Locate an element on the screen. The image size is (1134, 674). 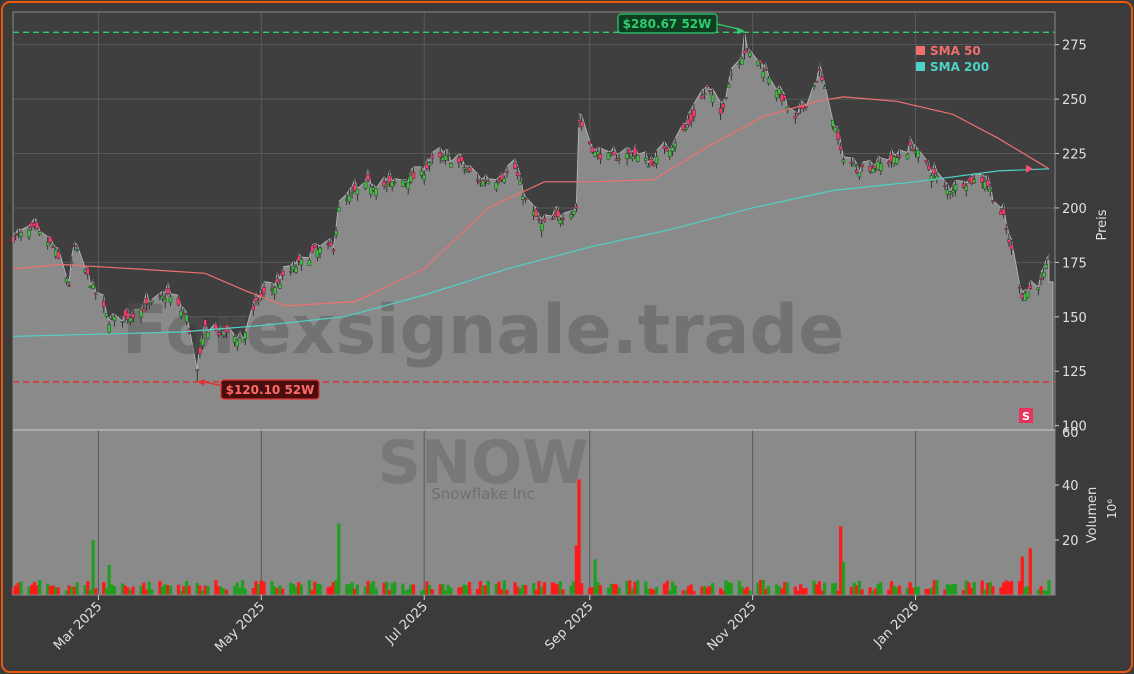
price-tick-label: 100 is located at coordinates (1074, 427).